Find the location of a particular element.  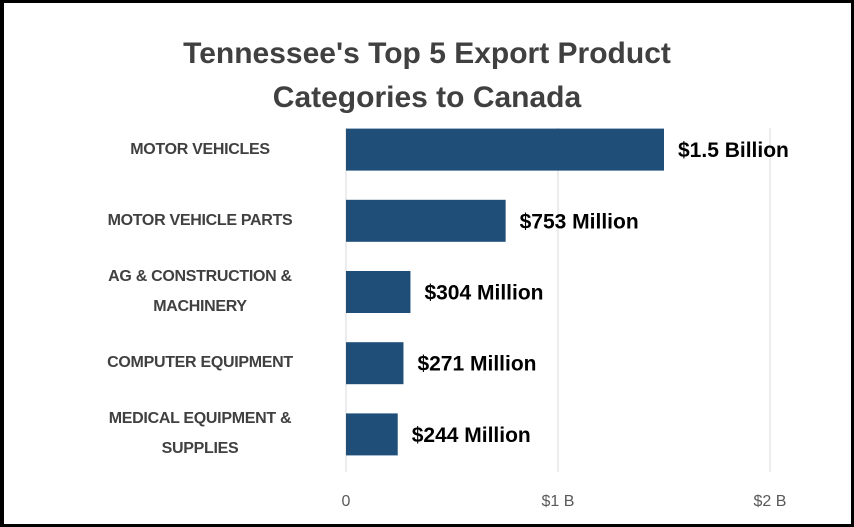

value-label: $244 Million is located at coordinates (471, 435).